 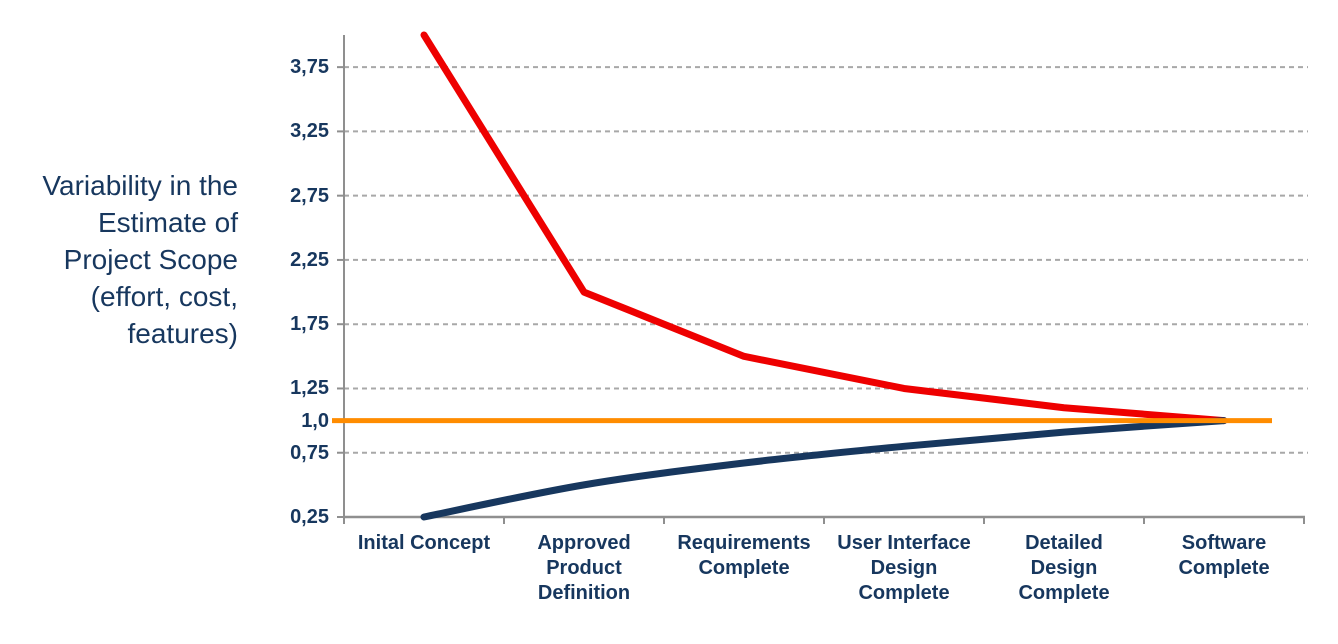 What do you see at coordinates (309, 517) in the screenshot?
I see `y-tick-label: 0,25` at bounding box center [309, 517].